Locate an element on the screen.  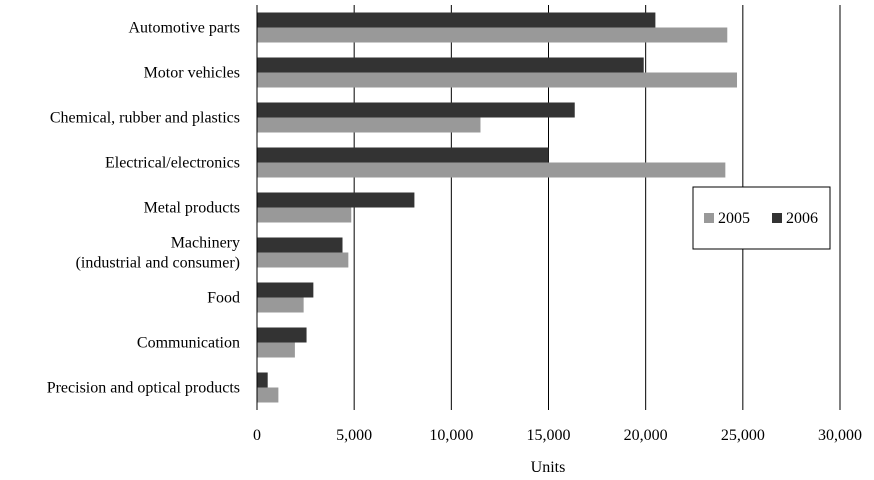
category-label-3: Electrical/electronics is located at coordinates (172, 163).